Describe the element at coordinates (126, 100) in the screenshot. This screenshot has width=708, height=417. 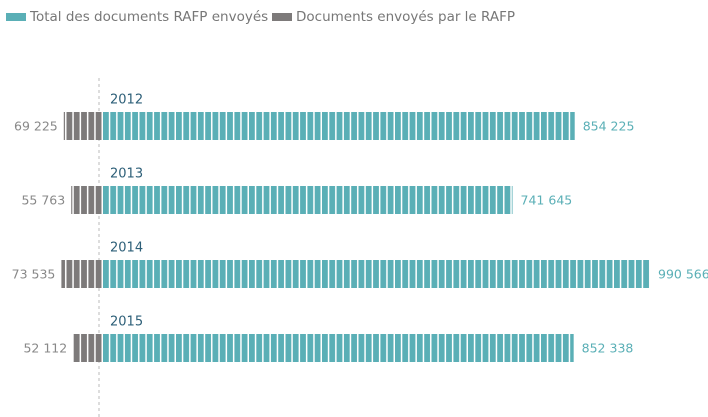
I see `year-label: 2012` at that location.